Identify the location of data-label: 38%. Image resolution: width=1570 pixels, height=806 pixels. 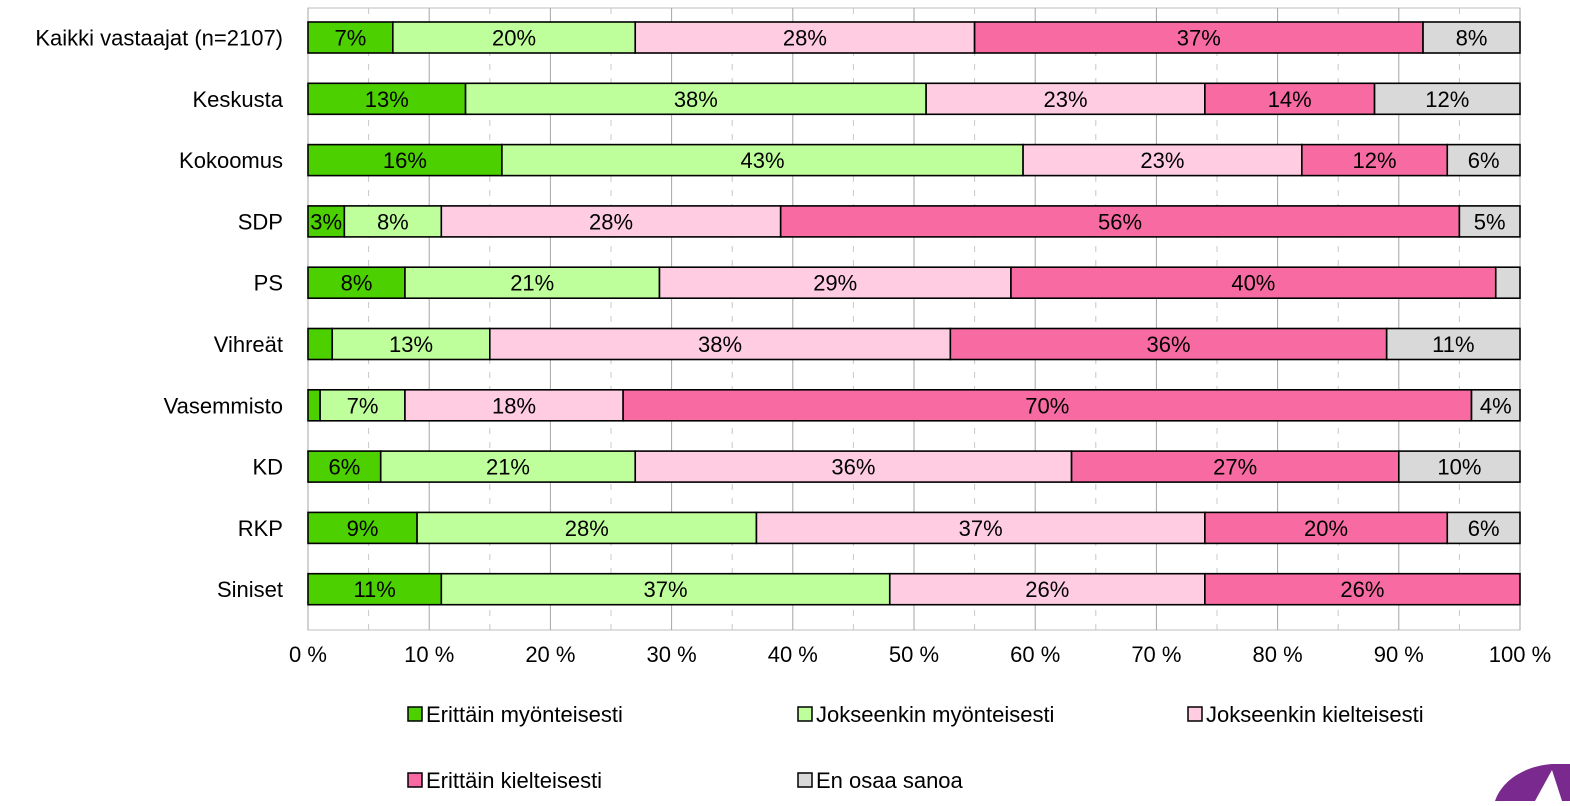
(696, 99).